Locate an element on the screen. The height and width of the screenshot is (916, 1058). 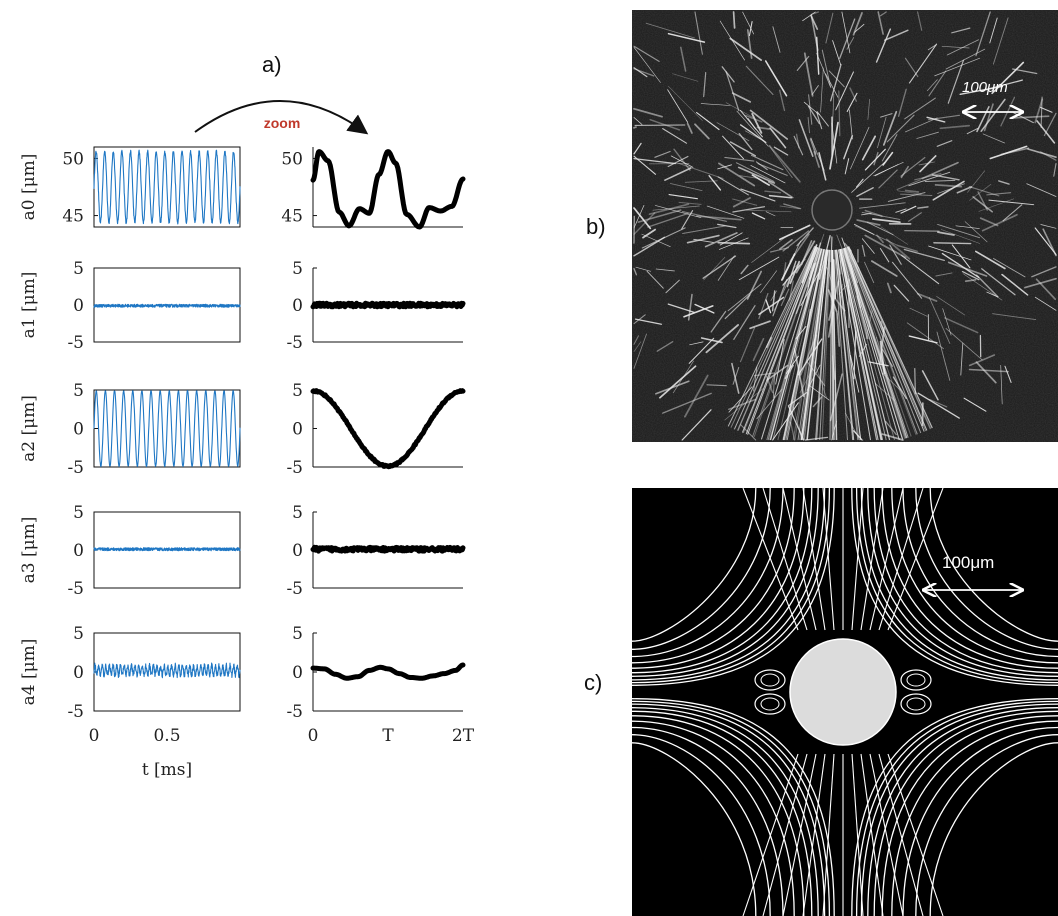
chart-a4-zoom: 50-50 T 2T is located at coordinates (380, 685).